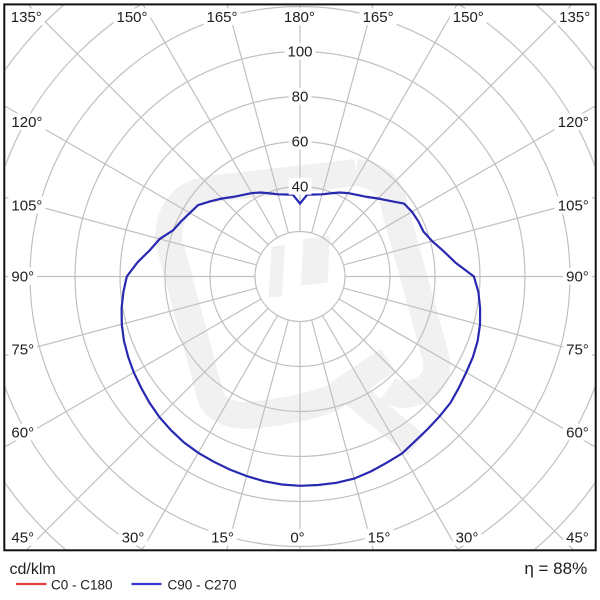  What do you see at coordinates (82, 585) in the screenshot?
I see `svg-text: C0 - C180` at bounding box center [82, 585].